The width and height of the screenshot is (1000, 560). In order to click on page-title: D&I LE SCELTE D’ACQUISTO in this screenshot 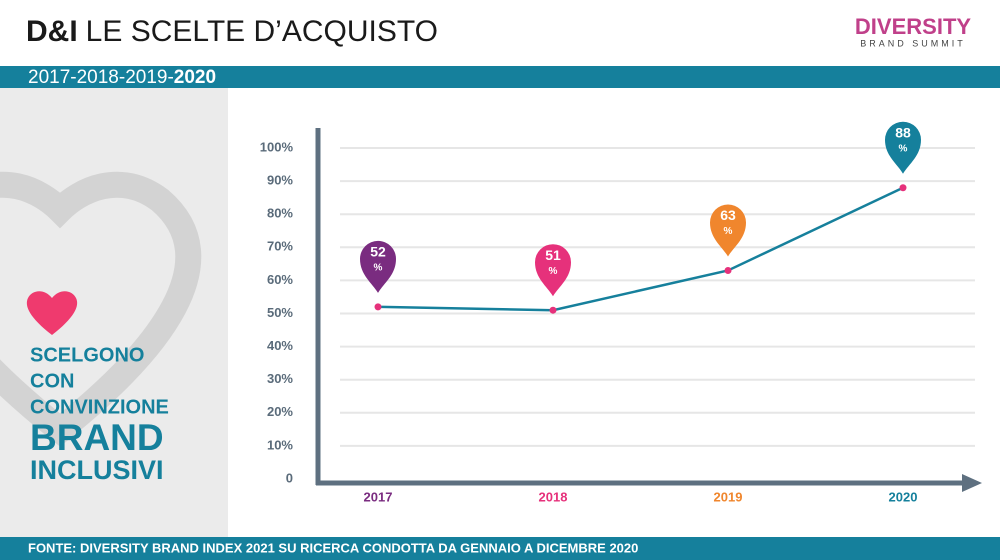, I will do `click(232, 31)`.